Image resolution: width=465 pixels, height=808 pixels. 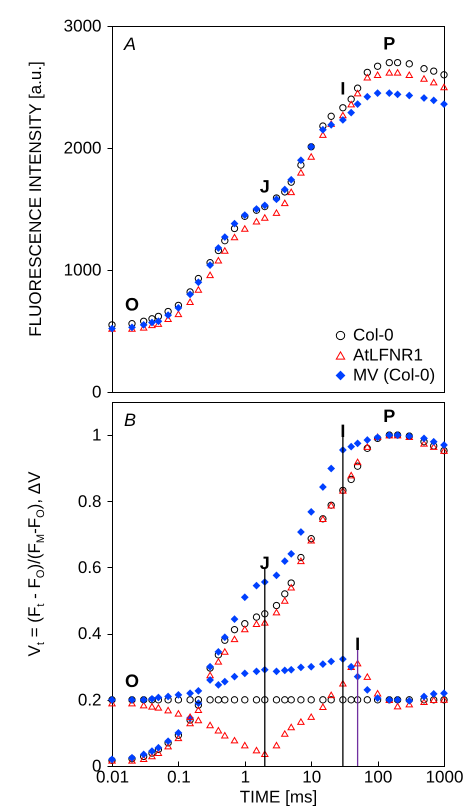 What do you see at coordinates (130, 420) in the screenshot?
I see `annotation: B` at bounding box center [130, 420].